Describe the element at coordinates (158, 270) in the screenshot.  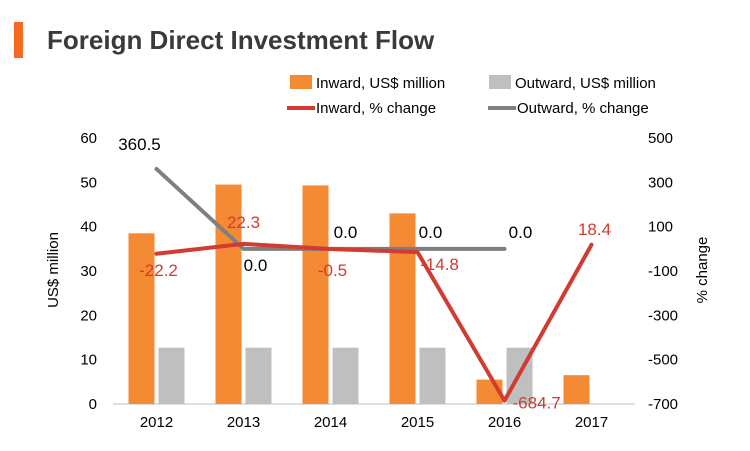
I see `data-label-inward-pct: -22.2` at that location.